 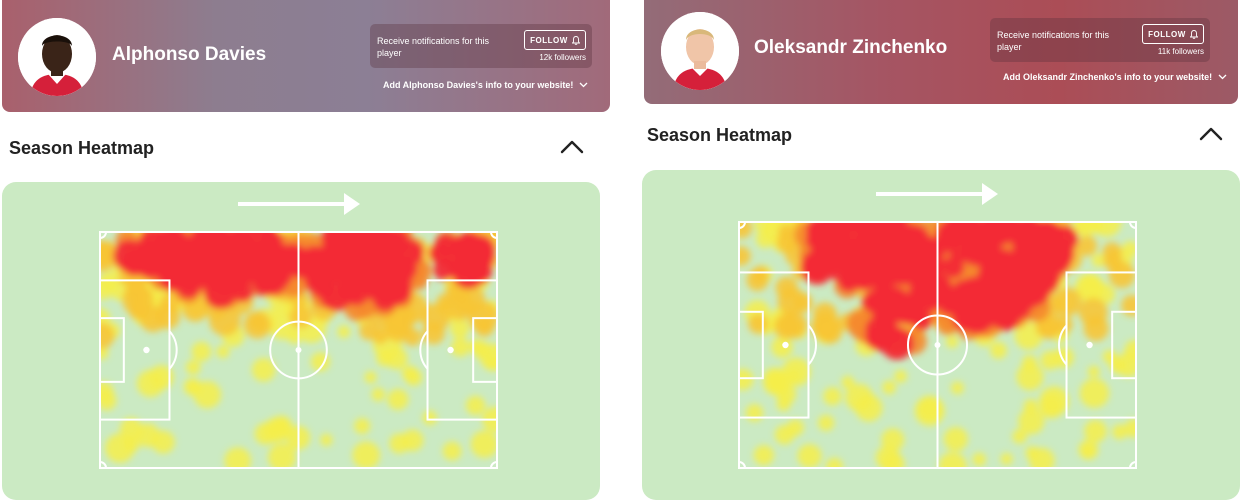 I want to click on followers-count: 11k followers, so click(x=1180, y=51).